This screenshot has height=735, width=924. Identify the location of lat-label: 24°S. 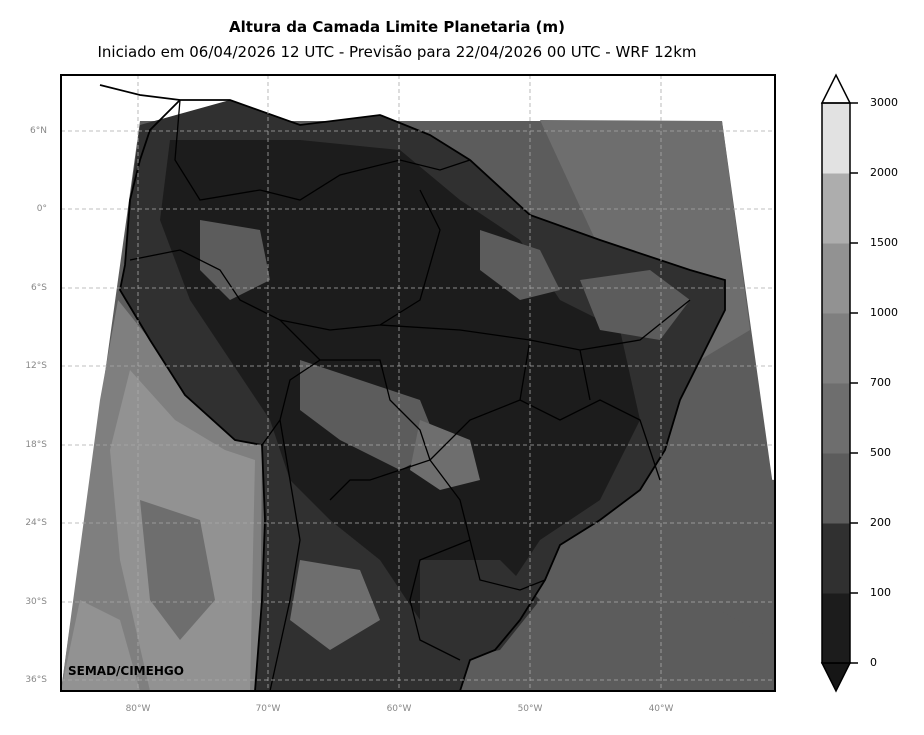
(36, 523).